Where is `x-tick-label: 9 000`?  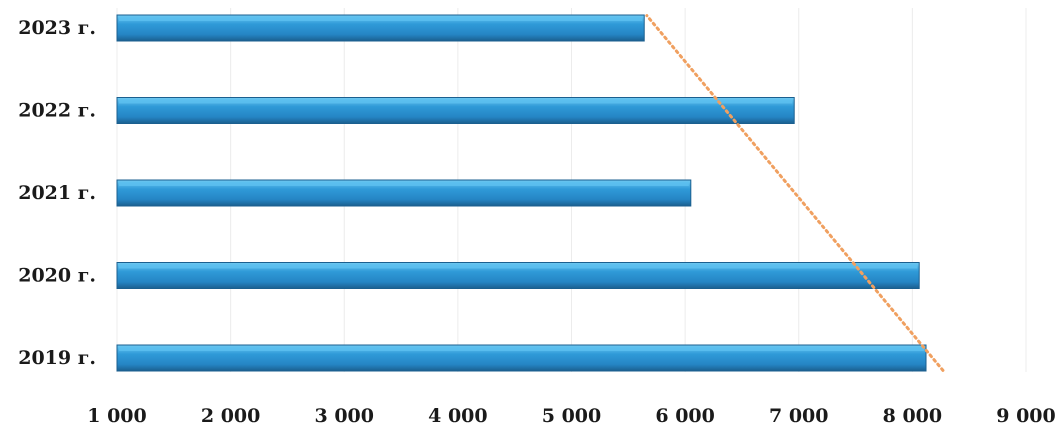 x-tick-label: 9 000 is located at coordinates (1026, 416).